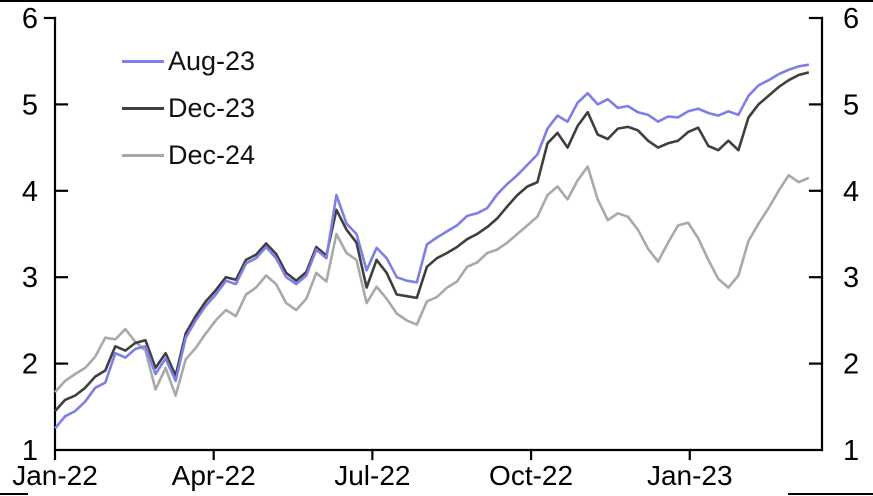 The height and width of the screenshot is (496, 873). What do you see at coordinates (212, 155) in the screenshot?
I see `legend-label-dec-24: Dec-24` at bounding box center [212, 155].